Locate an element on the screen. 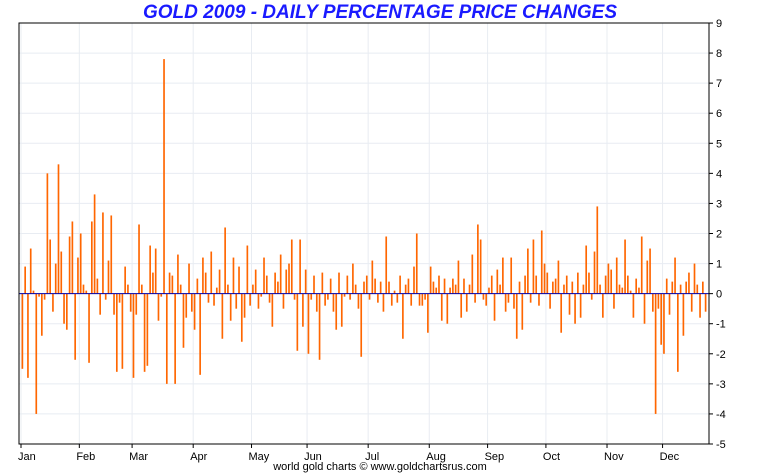 The image size is (760, 475). y-tick-label: -1 is located at coordinates (721, 325).